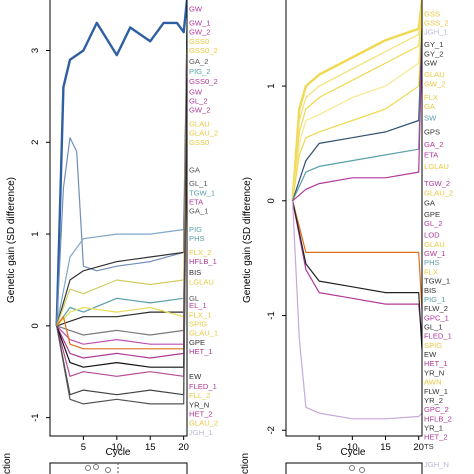 This screenshot has height=474, width=474. I want to click on trait-label: PIG, so click(195, 229).